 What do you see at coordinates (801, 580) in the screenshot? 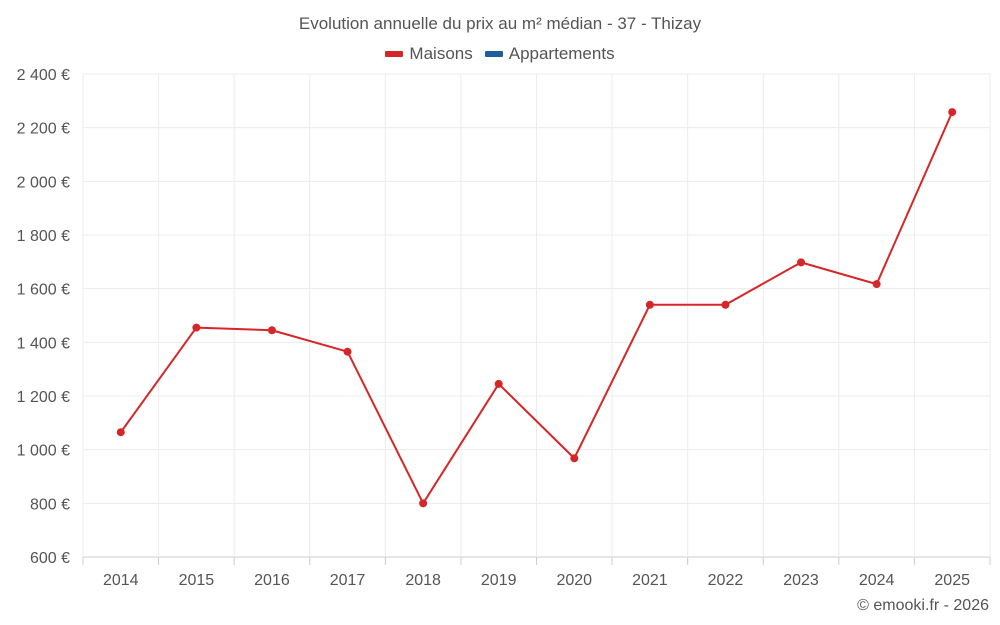
I see `x-tick-label: 2023` at bounding box center [801, 580].